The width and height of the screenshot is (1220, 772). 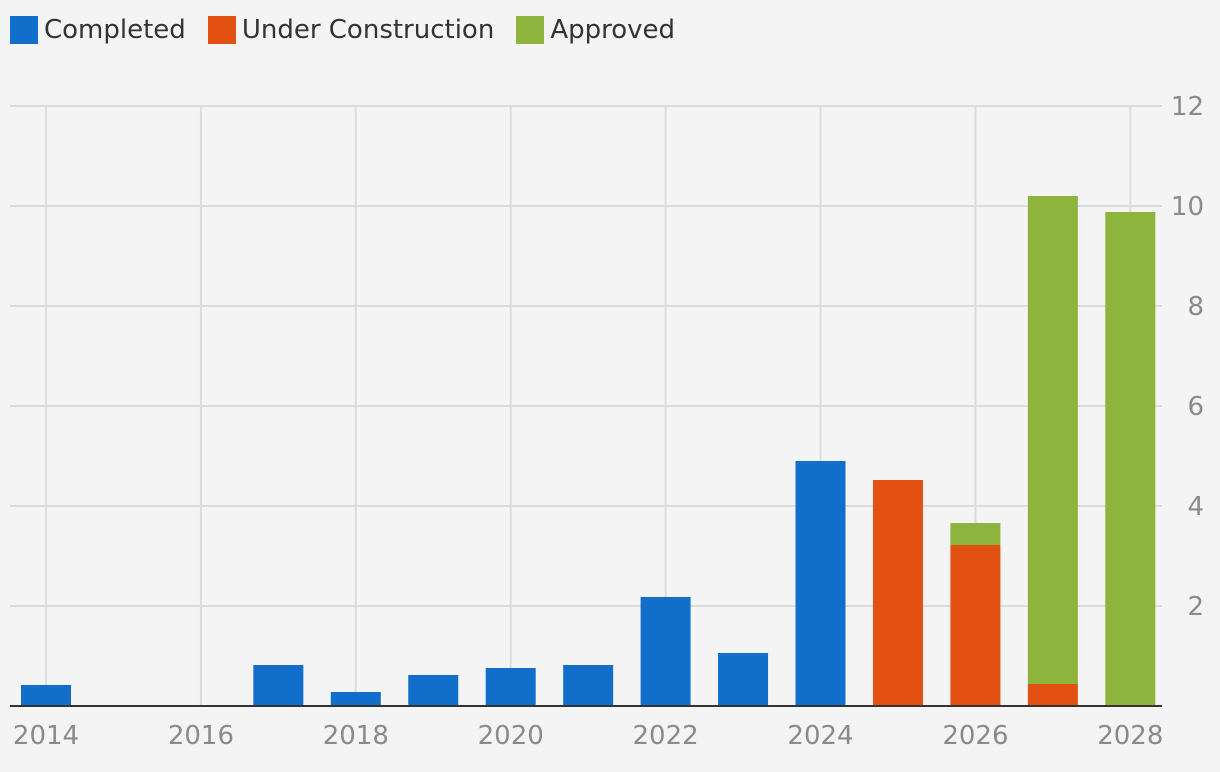 What do you see at coordinates (368, 30) in the screenshot?
I see `legend-label: Under Construction` at bounding box center [368, 30].